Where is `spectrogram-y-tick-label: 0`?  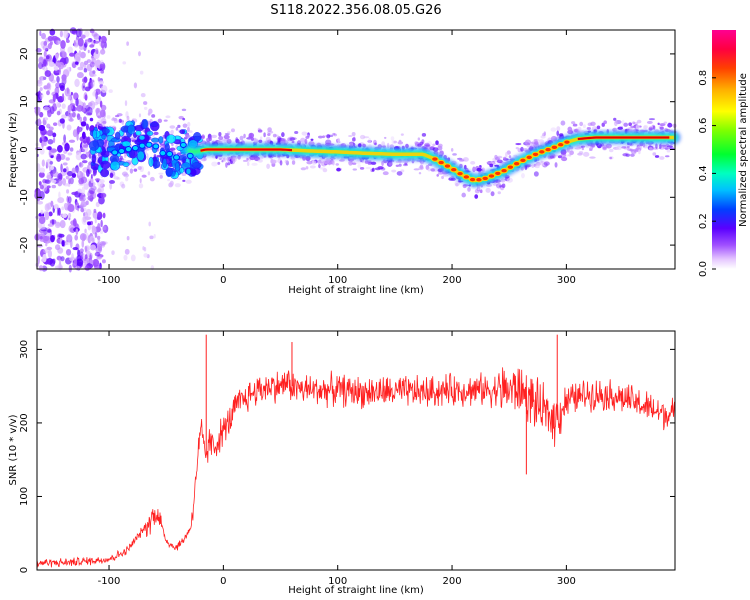 spectrogram-y-tick-label: 0 is located at coordinates (24, 149).